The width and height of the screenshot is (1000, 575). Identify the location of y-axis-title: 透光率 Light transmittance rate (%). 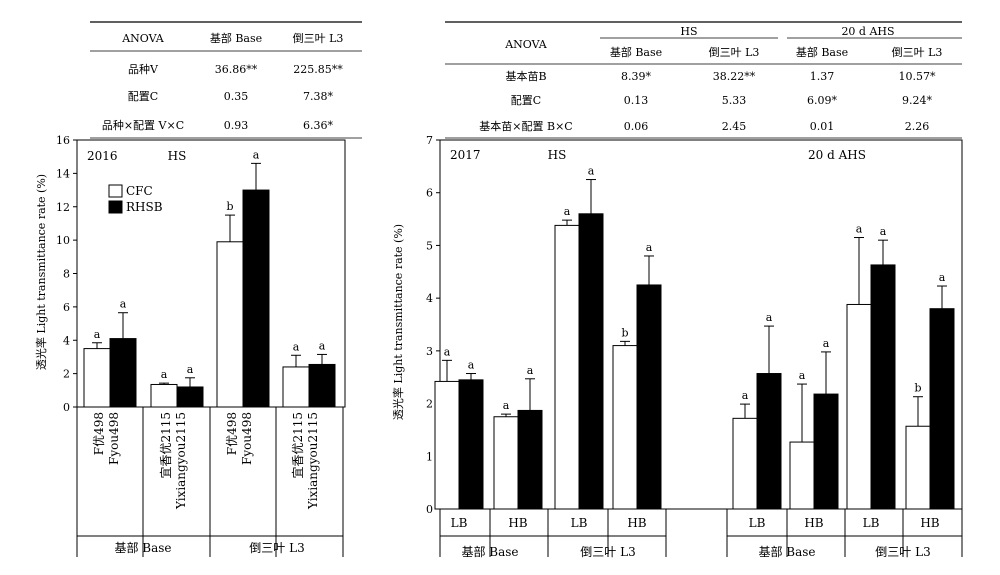
(41, 272).